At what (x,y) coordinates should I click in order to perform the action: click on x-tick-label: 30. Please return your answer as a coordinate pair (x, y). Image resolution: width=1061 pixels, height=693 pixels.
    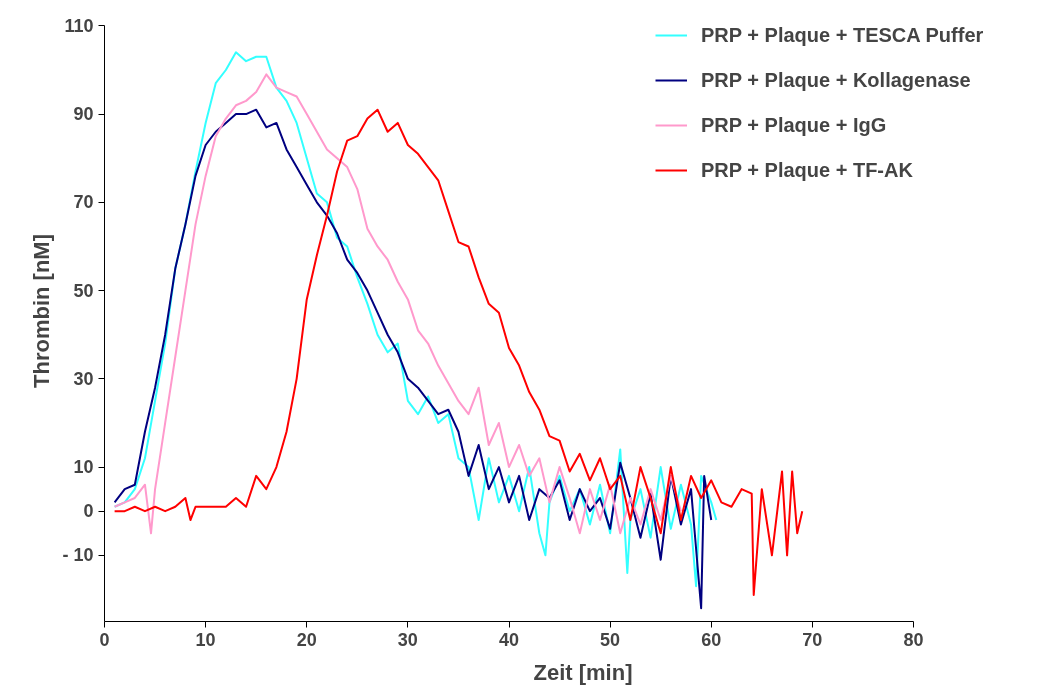
    Looking at the image, I should click on (407, 639).